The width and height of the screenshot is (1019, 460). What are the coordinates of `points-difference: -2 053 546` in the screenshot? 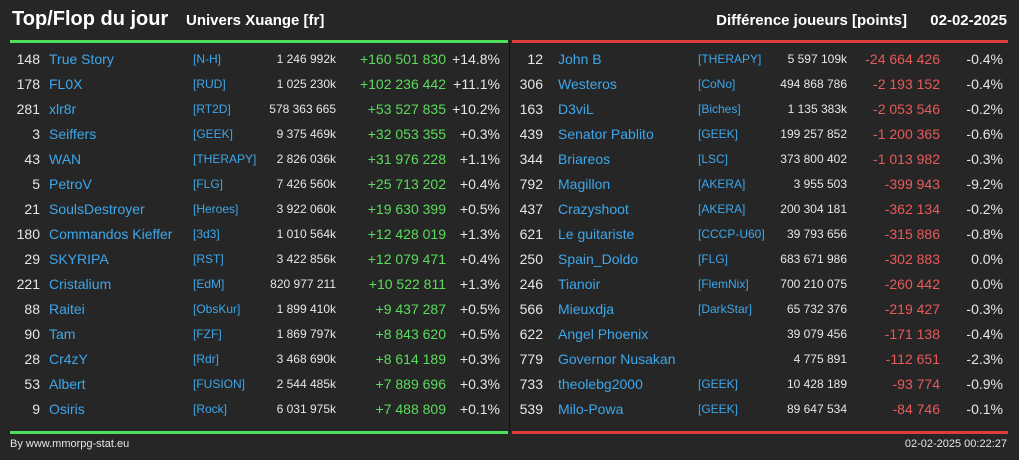 It's located at (906, 109).